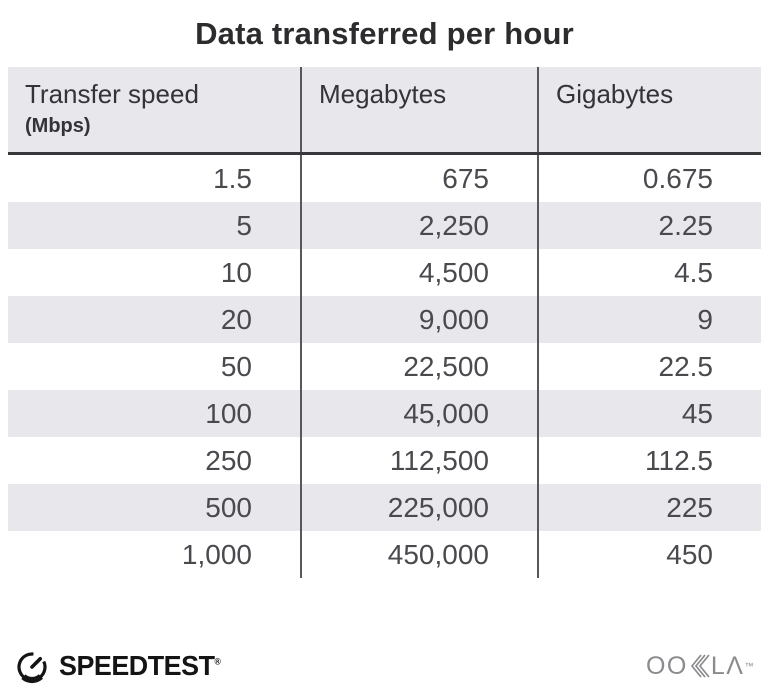  I want to click on table-cell: 250, so click(155, 460).